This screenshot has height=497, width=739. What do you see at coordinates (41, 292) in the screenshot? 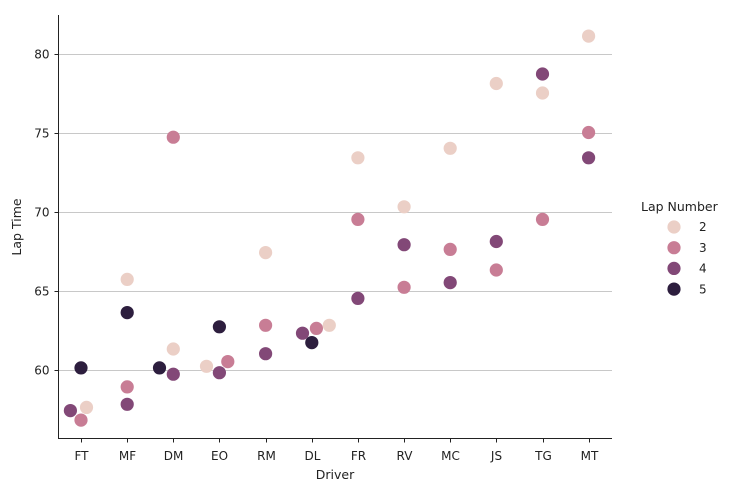
I see `y-tick-label: 65` at bounding box center [41, 292].